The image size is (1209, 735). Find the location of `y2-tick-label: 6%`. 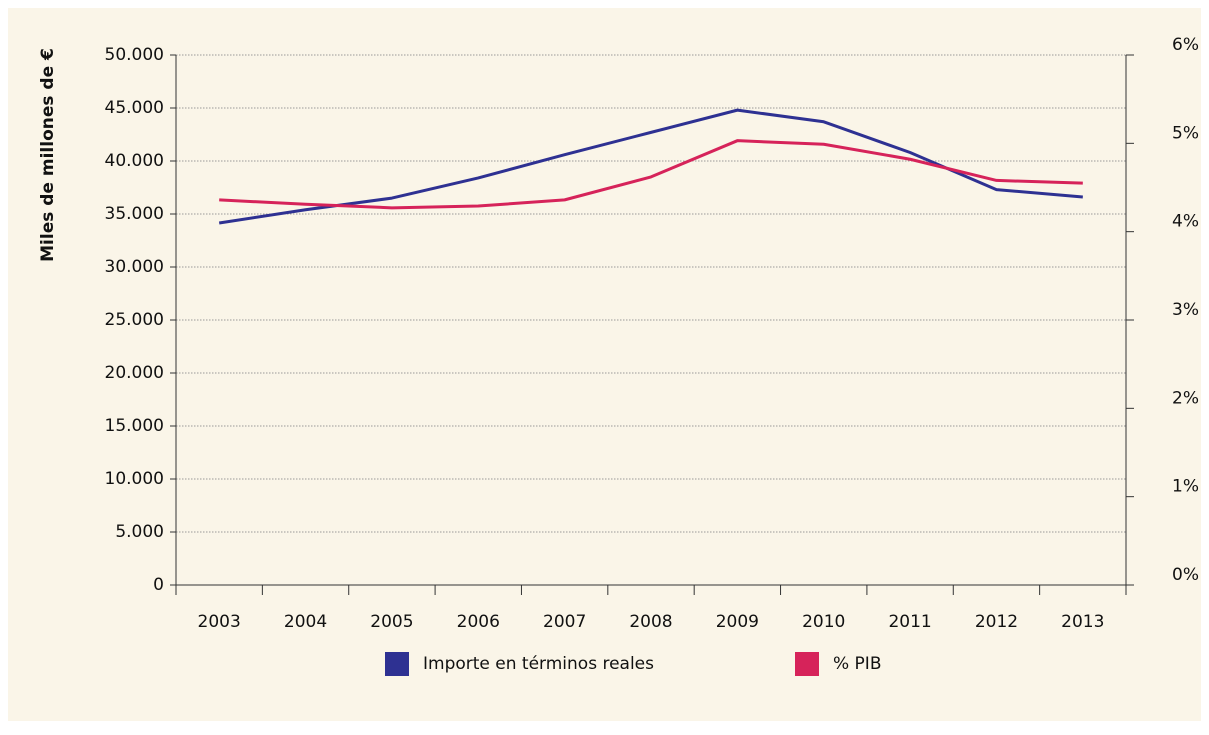

y2-tick-label: 6% is located at coordinates (1185, 45).